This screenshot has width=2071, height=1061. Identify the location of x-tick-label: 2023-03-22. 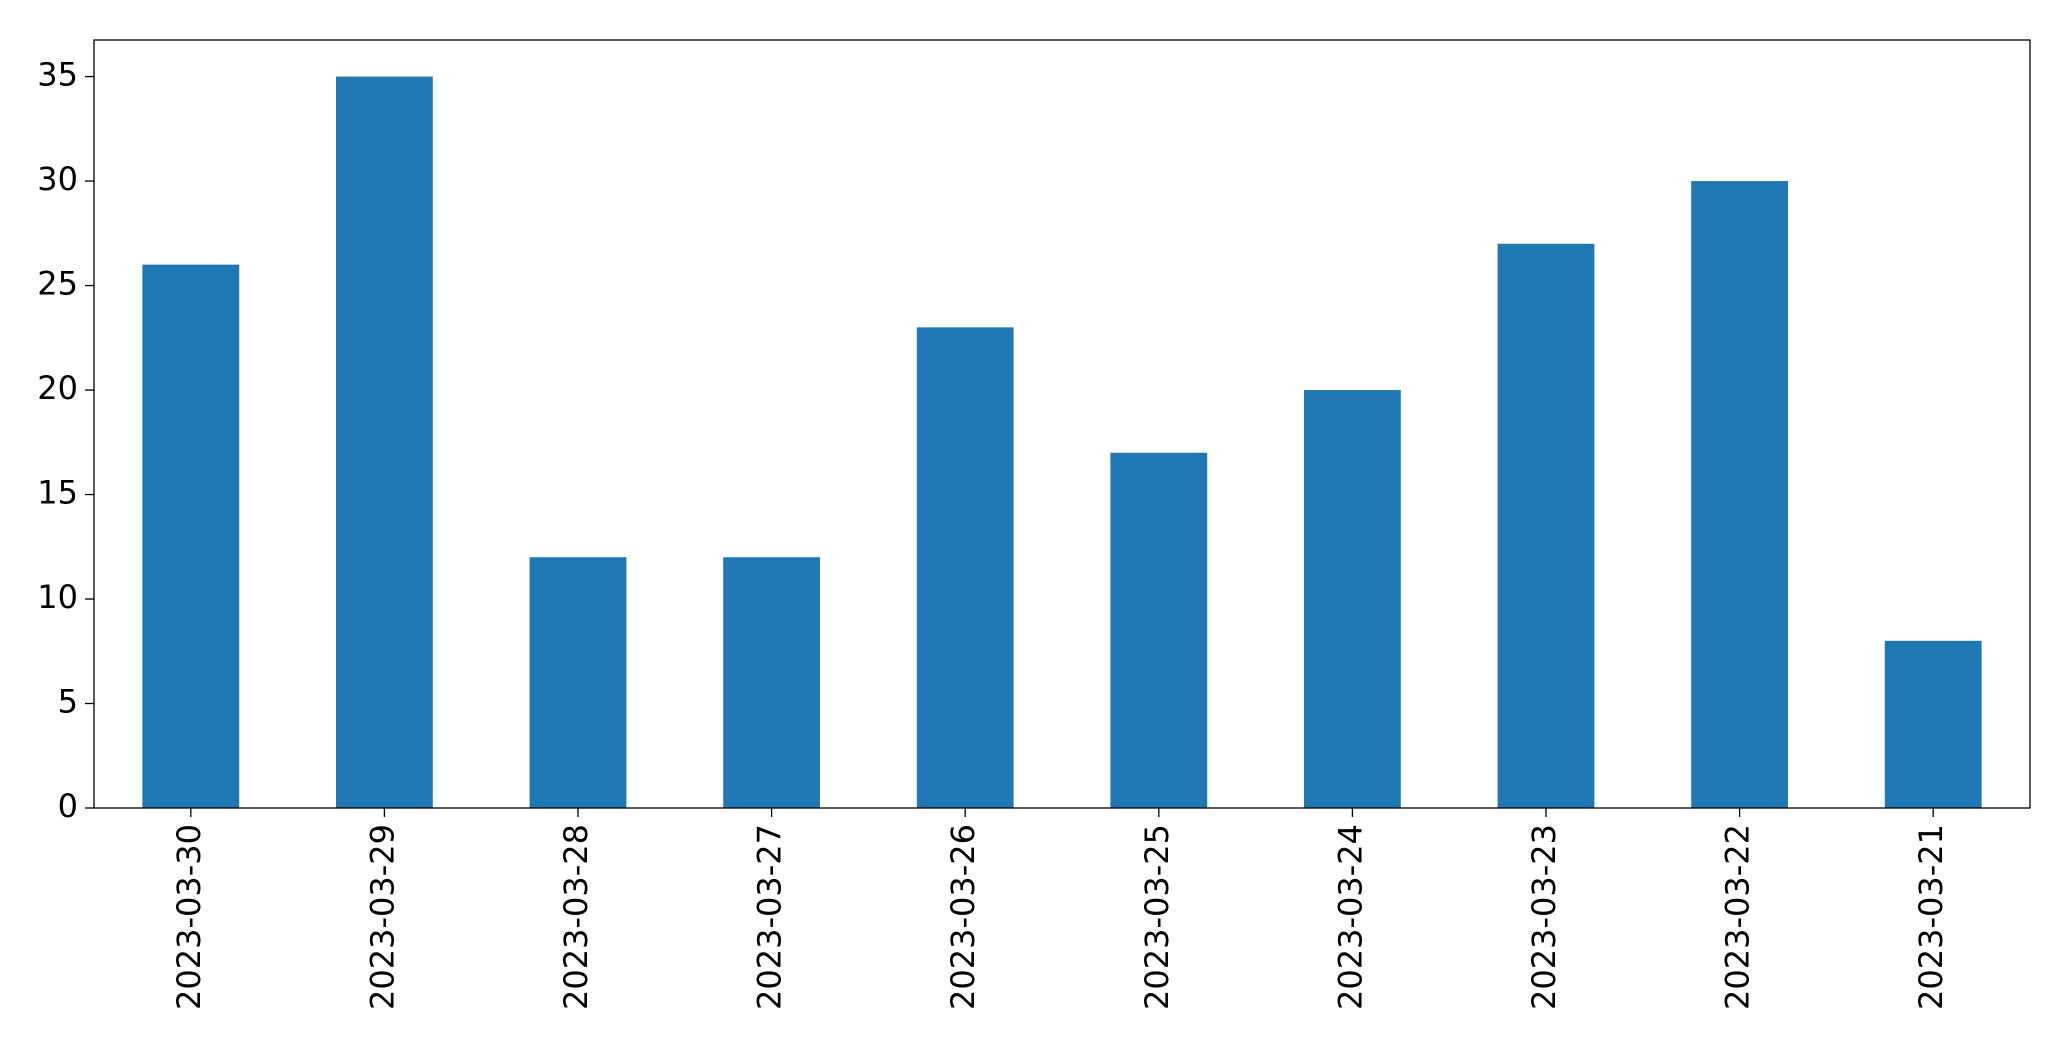
(1738, 917).